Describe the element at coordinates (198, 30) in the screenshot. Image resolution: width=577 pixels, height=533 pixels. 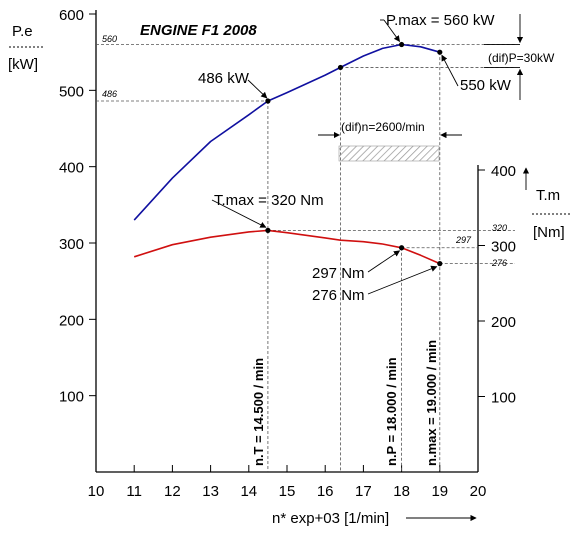
I see `chart-title: ENGINE F1 2008` at that location.